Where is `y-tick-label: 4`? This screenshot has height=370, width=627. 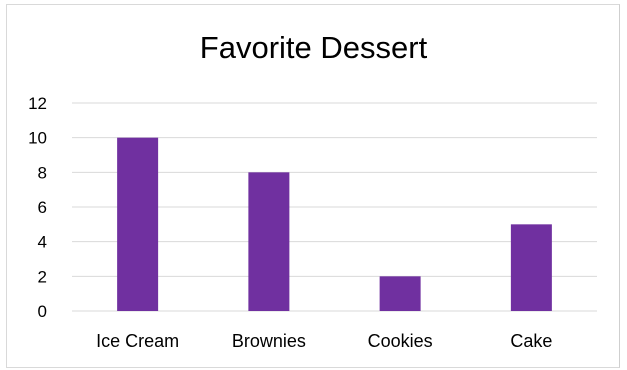
y-tick-label: 4 is located at coordinates (42, 242).